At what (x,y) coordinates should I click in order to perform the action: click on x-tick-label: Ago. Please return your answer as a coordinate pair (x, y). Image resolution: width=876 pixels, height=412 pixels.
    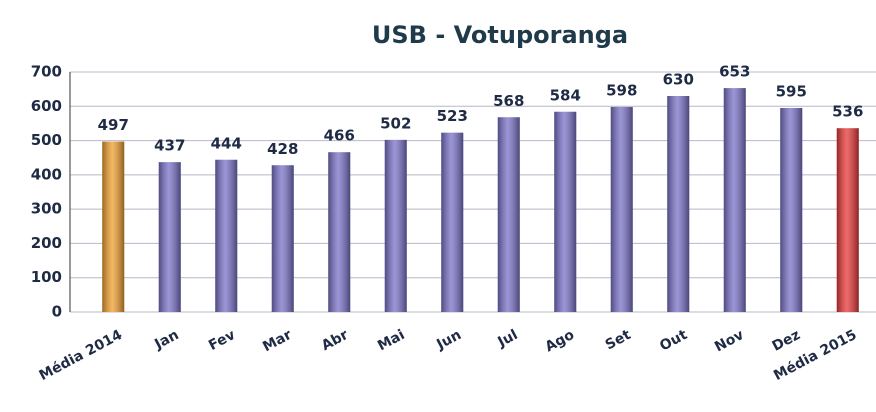
    Looking at the image, I should click on (560, 341).